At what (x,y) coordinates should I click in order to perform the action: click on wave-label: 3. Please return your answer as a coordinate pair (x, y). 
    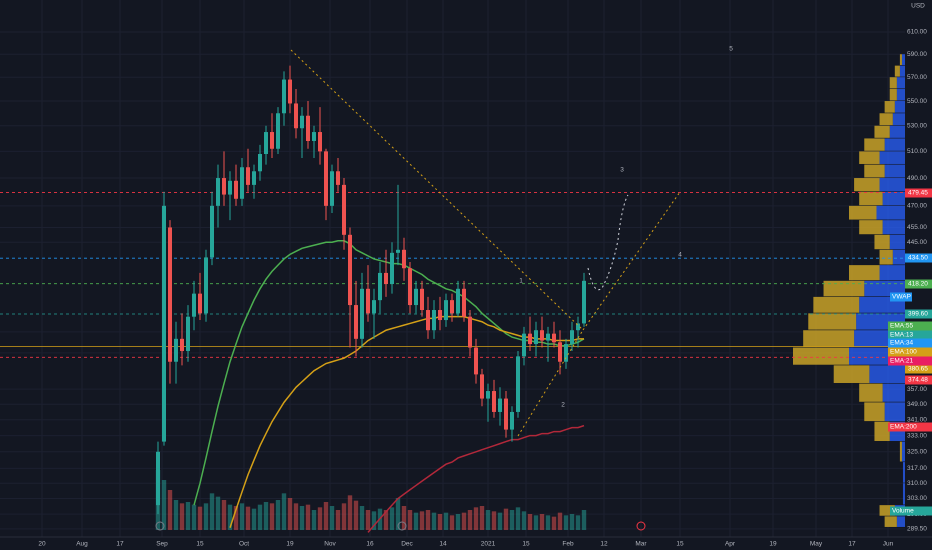
    Looking at the image, I should click on (622, 170).